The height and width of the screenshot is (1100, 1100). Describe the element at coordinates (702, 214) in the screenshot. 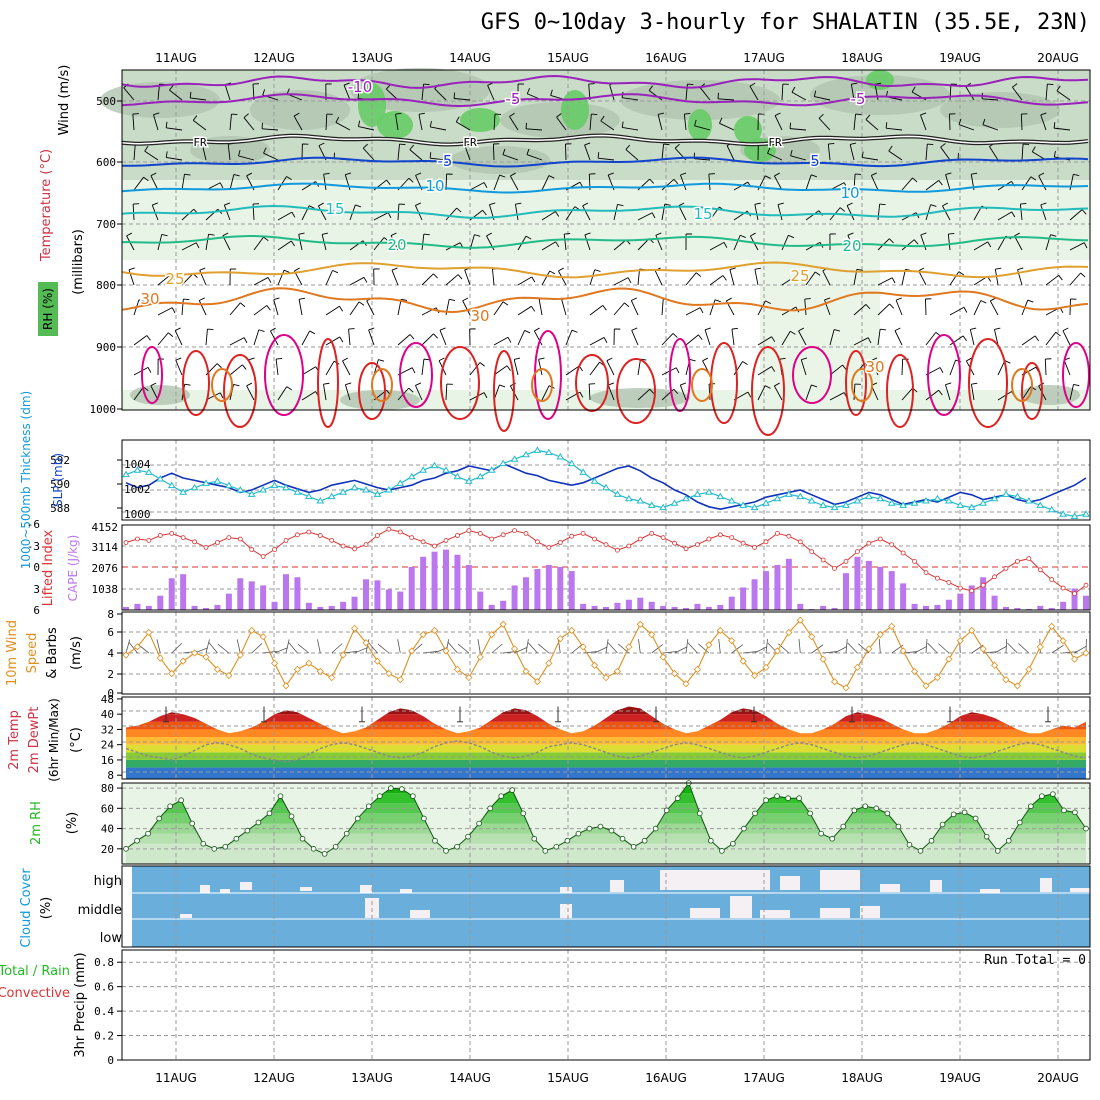

I see `contour-label-8: 15` at that location.